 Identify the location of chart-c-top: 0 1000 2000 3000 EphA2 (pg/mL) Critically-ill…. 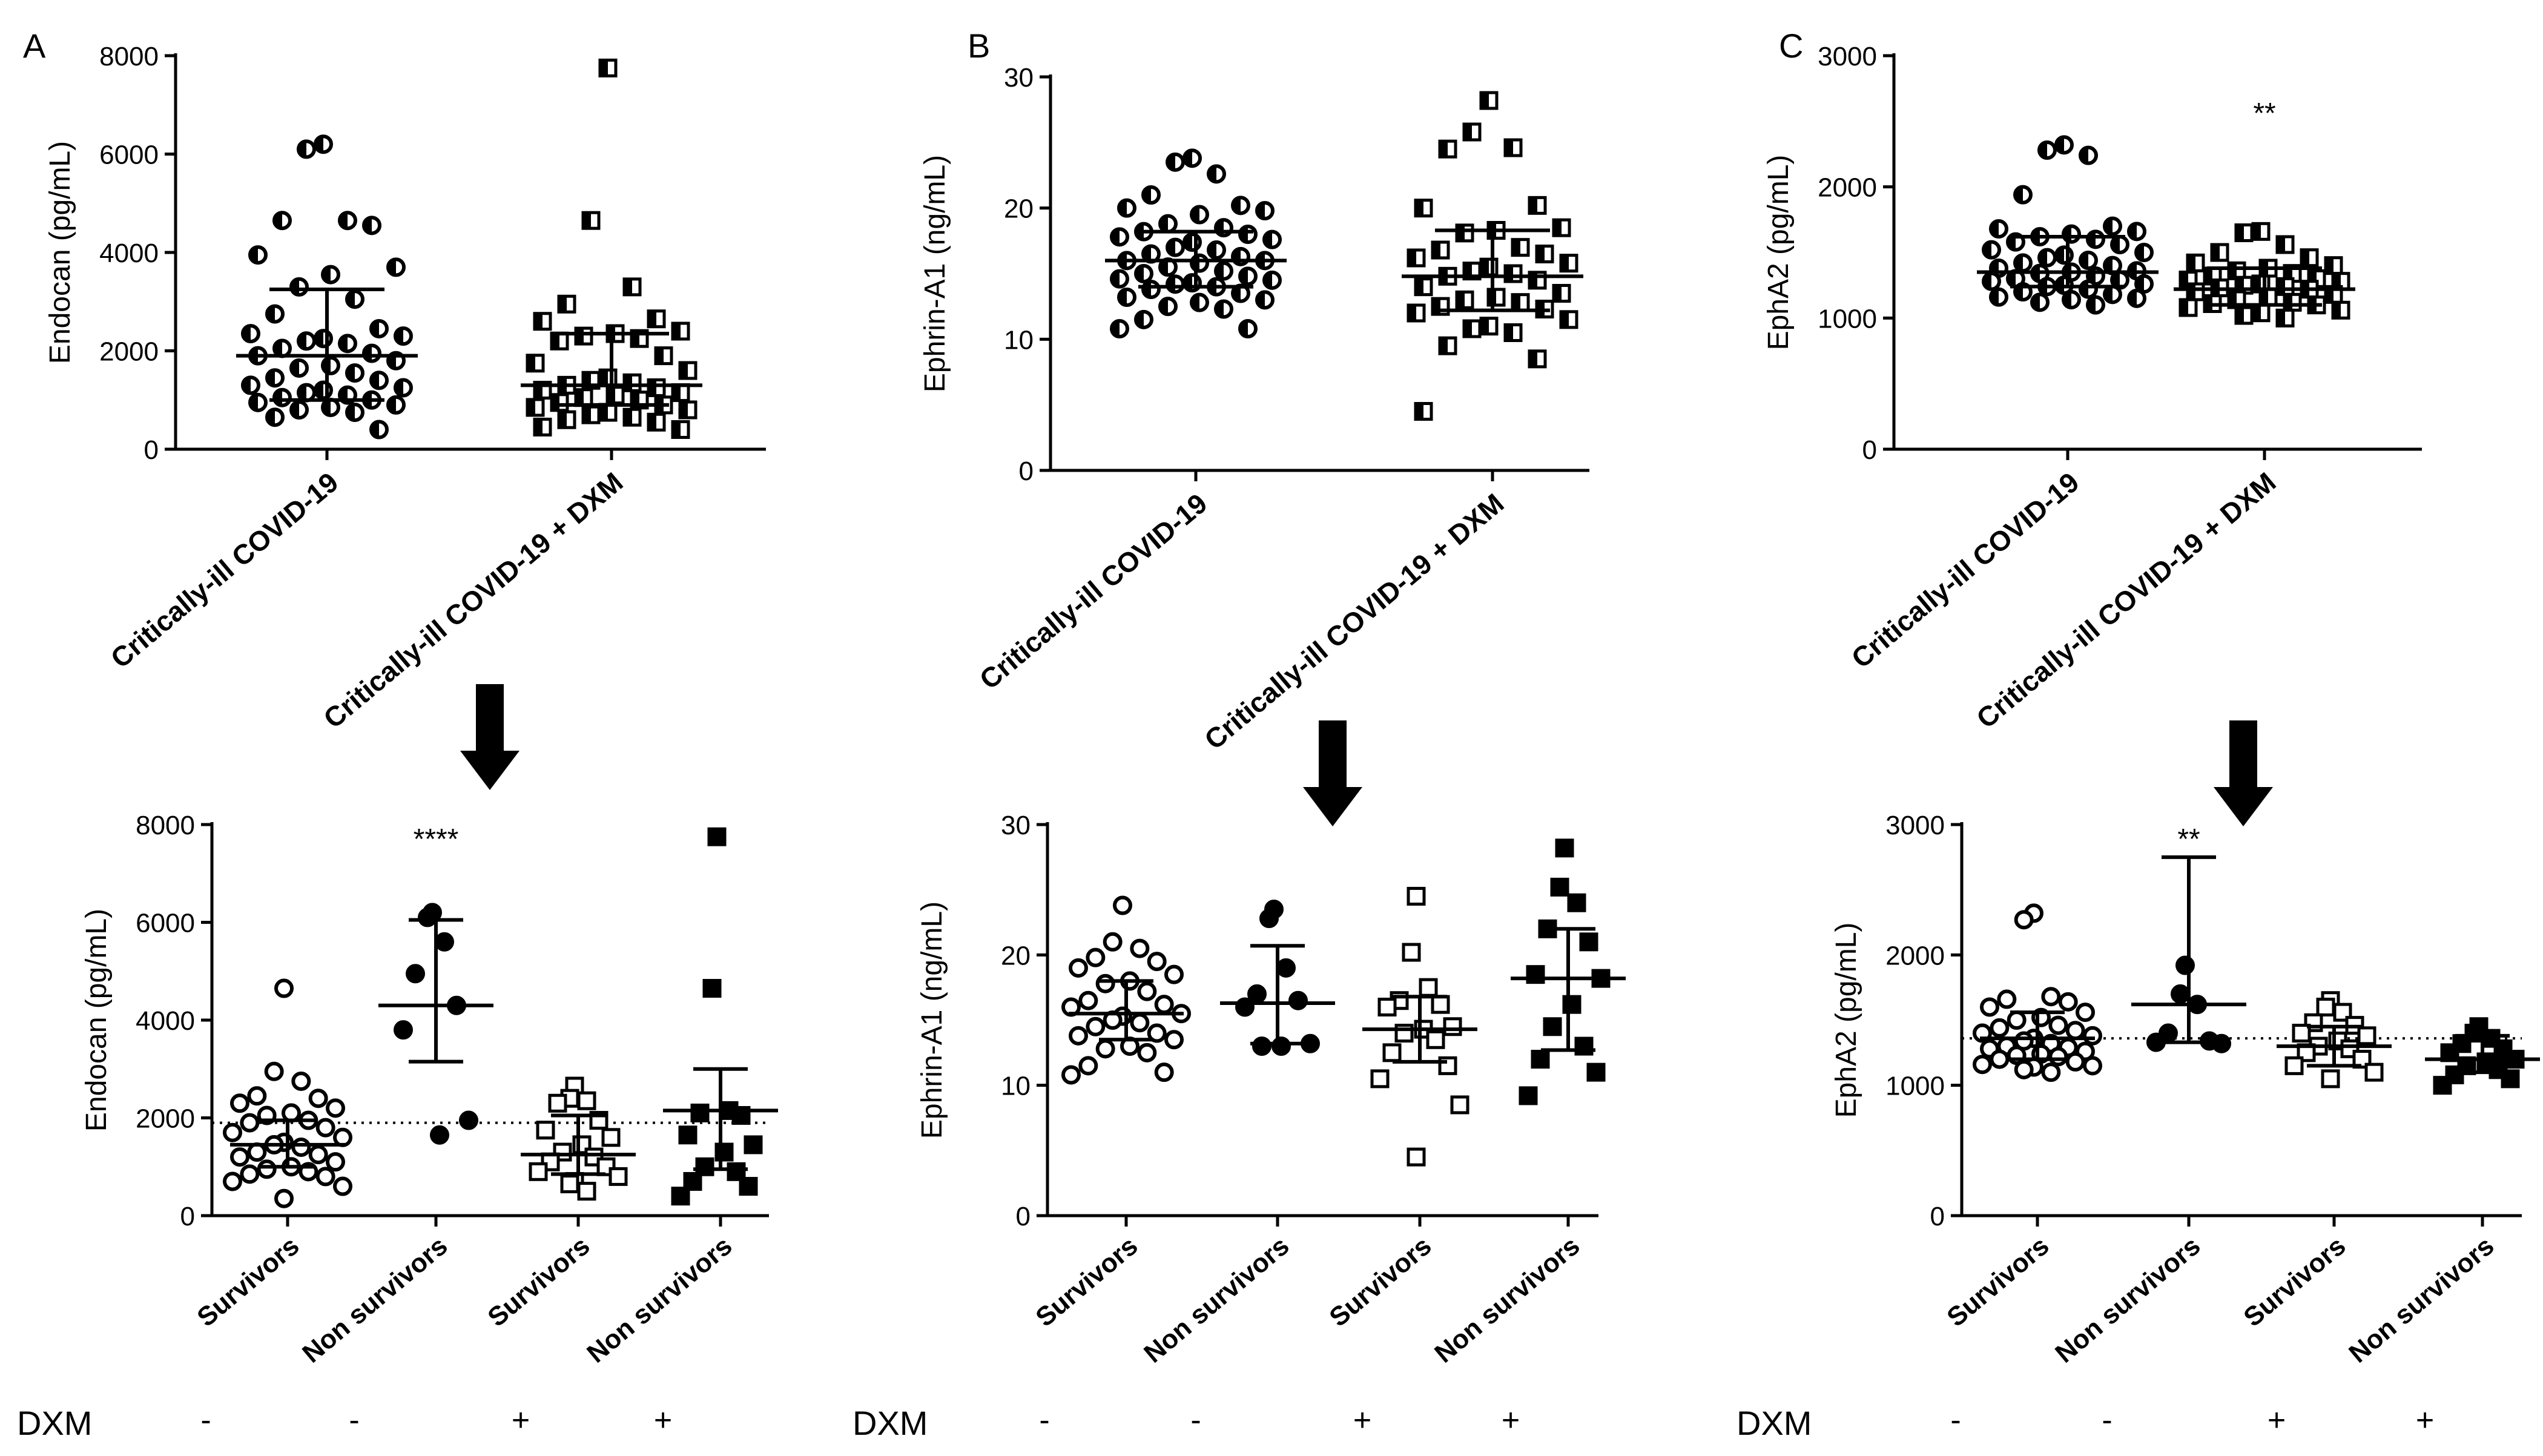
(2092, 388).